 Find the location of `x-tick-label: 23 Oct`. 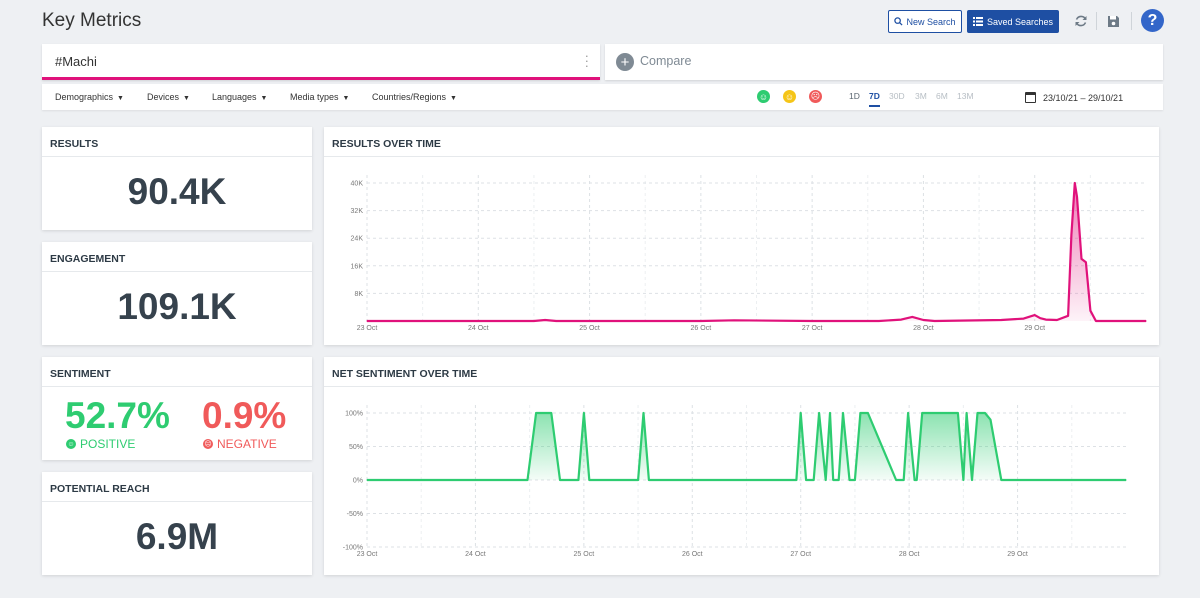

x-tick-label: 23 Oct is located at coordinates (367, 554).